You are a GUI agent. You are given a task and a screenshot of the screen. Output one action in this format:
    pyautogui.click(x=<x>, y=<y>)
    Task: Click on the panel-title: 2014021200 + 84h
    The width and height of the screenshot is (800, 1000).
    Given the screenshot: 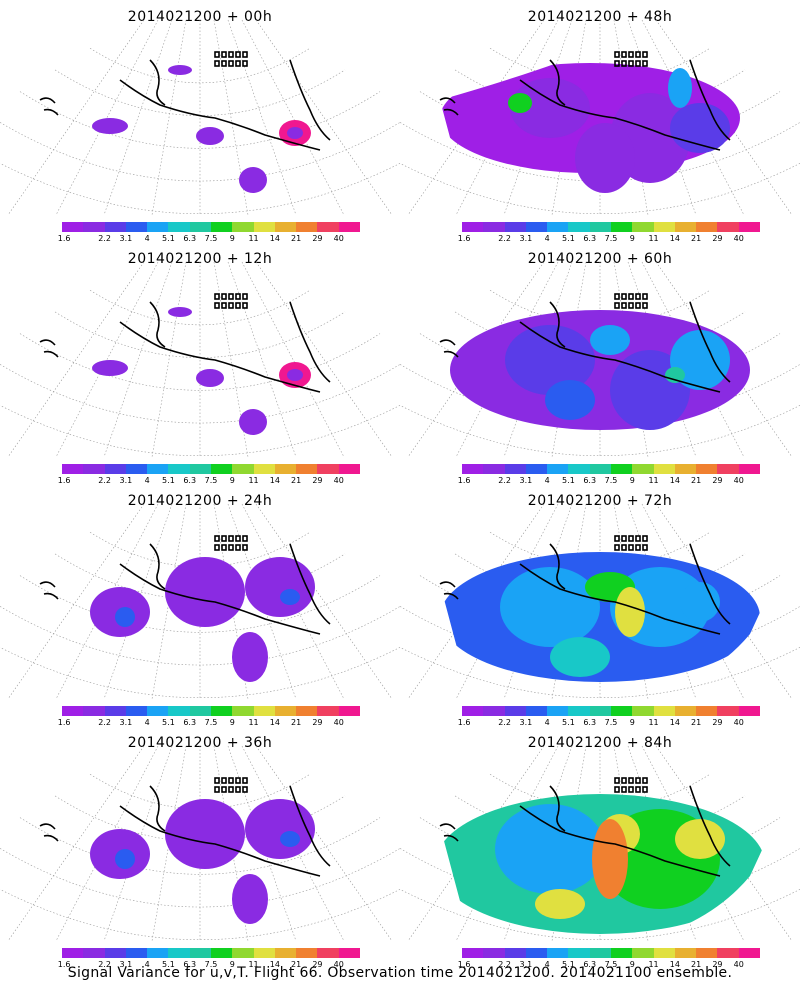 What is the action you would take?
    pyautogui.click(x=600, y=743)
    